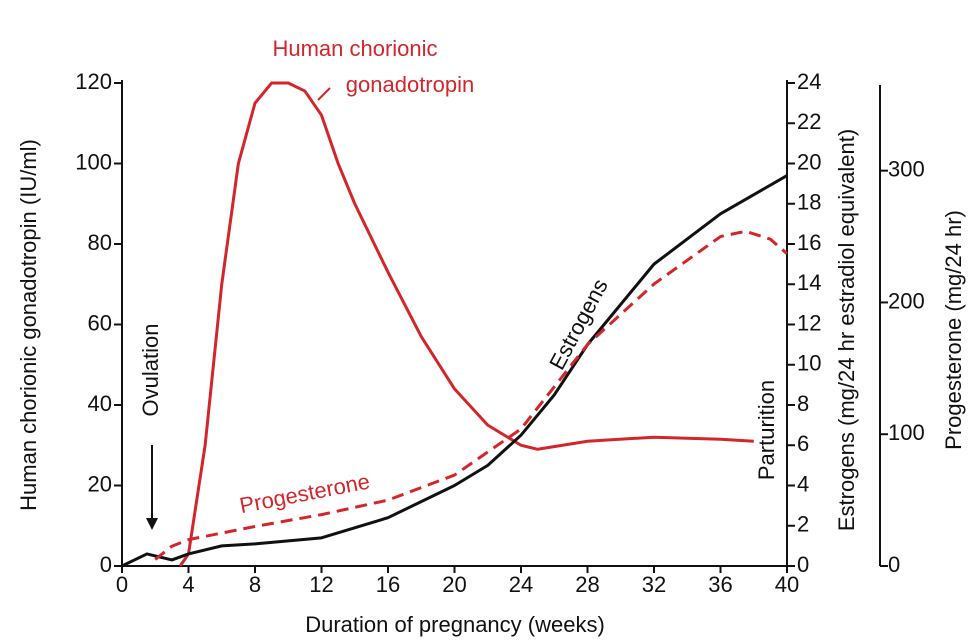 The image size is (971, 643). I want to click on x-tick-label: 32, so click(654, 584).